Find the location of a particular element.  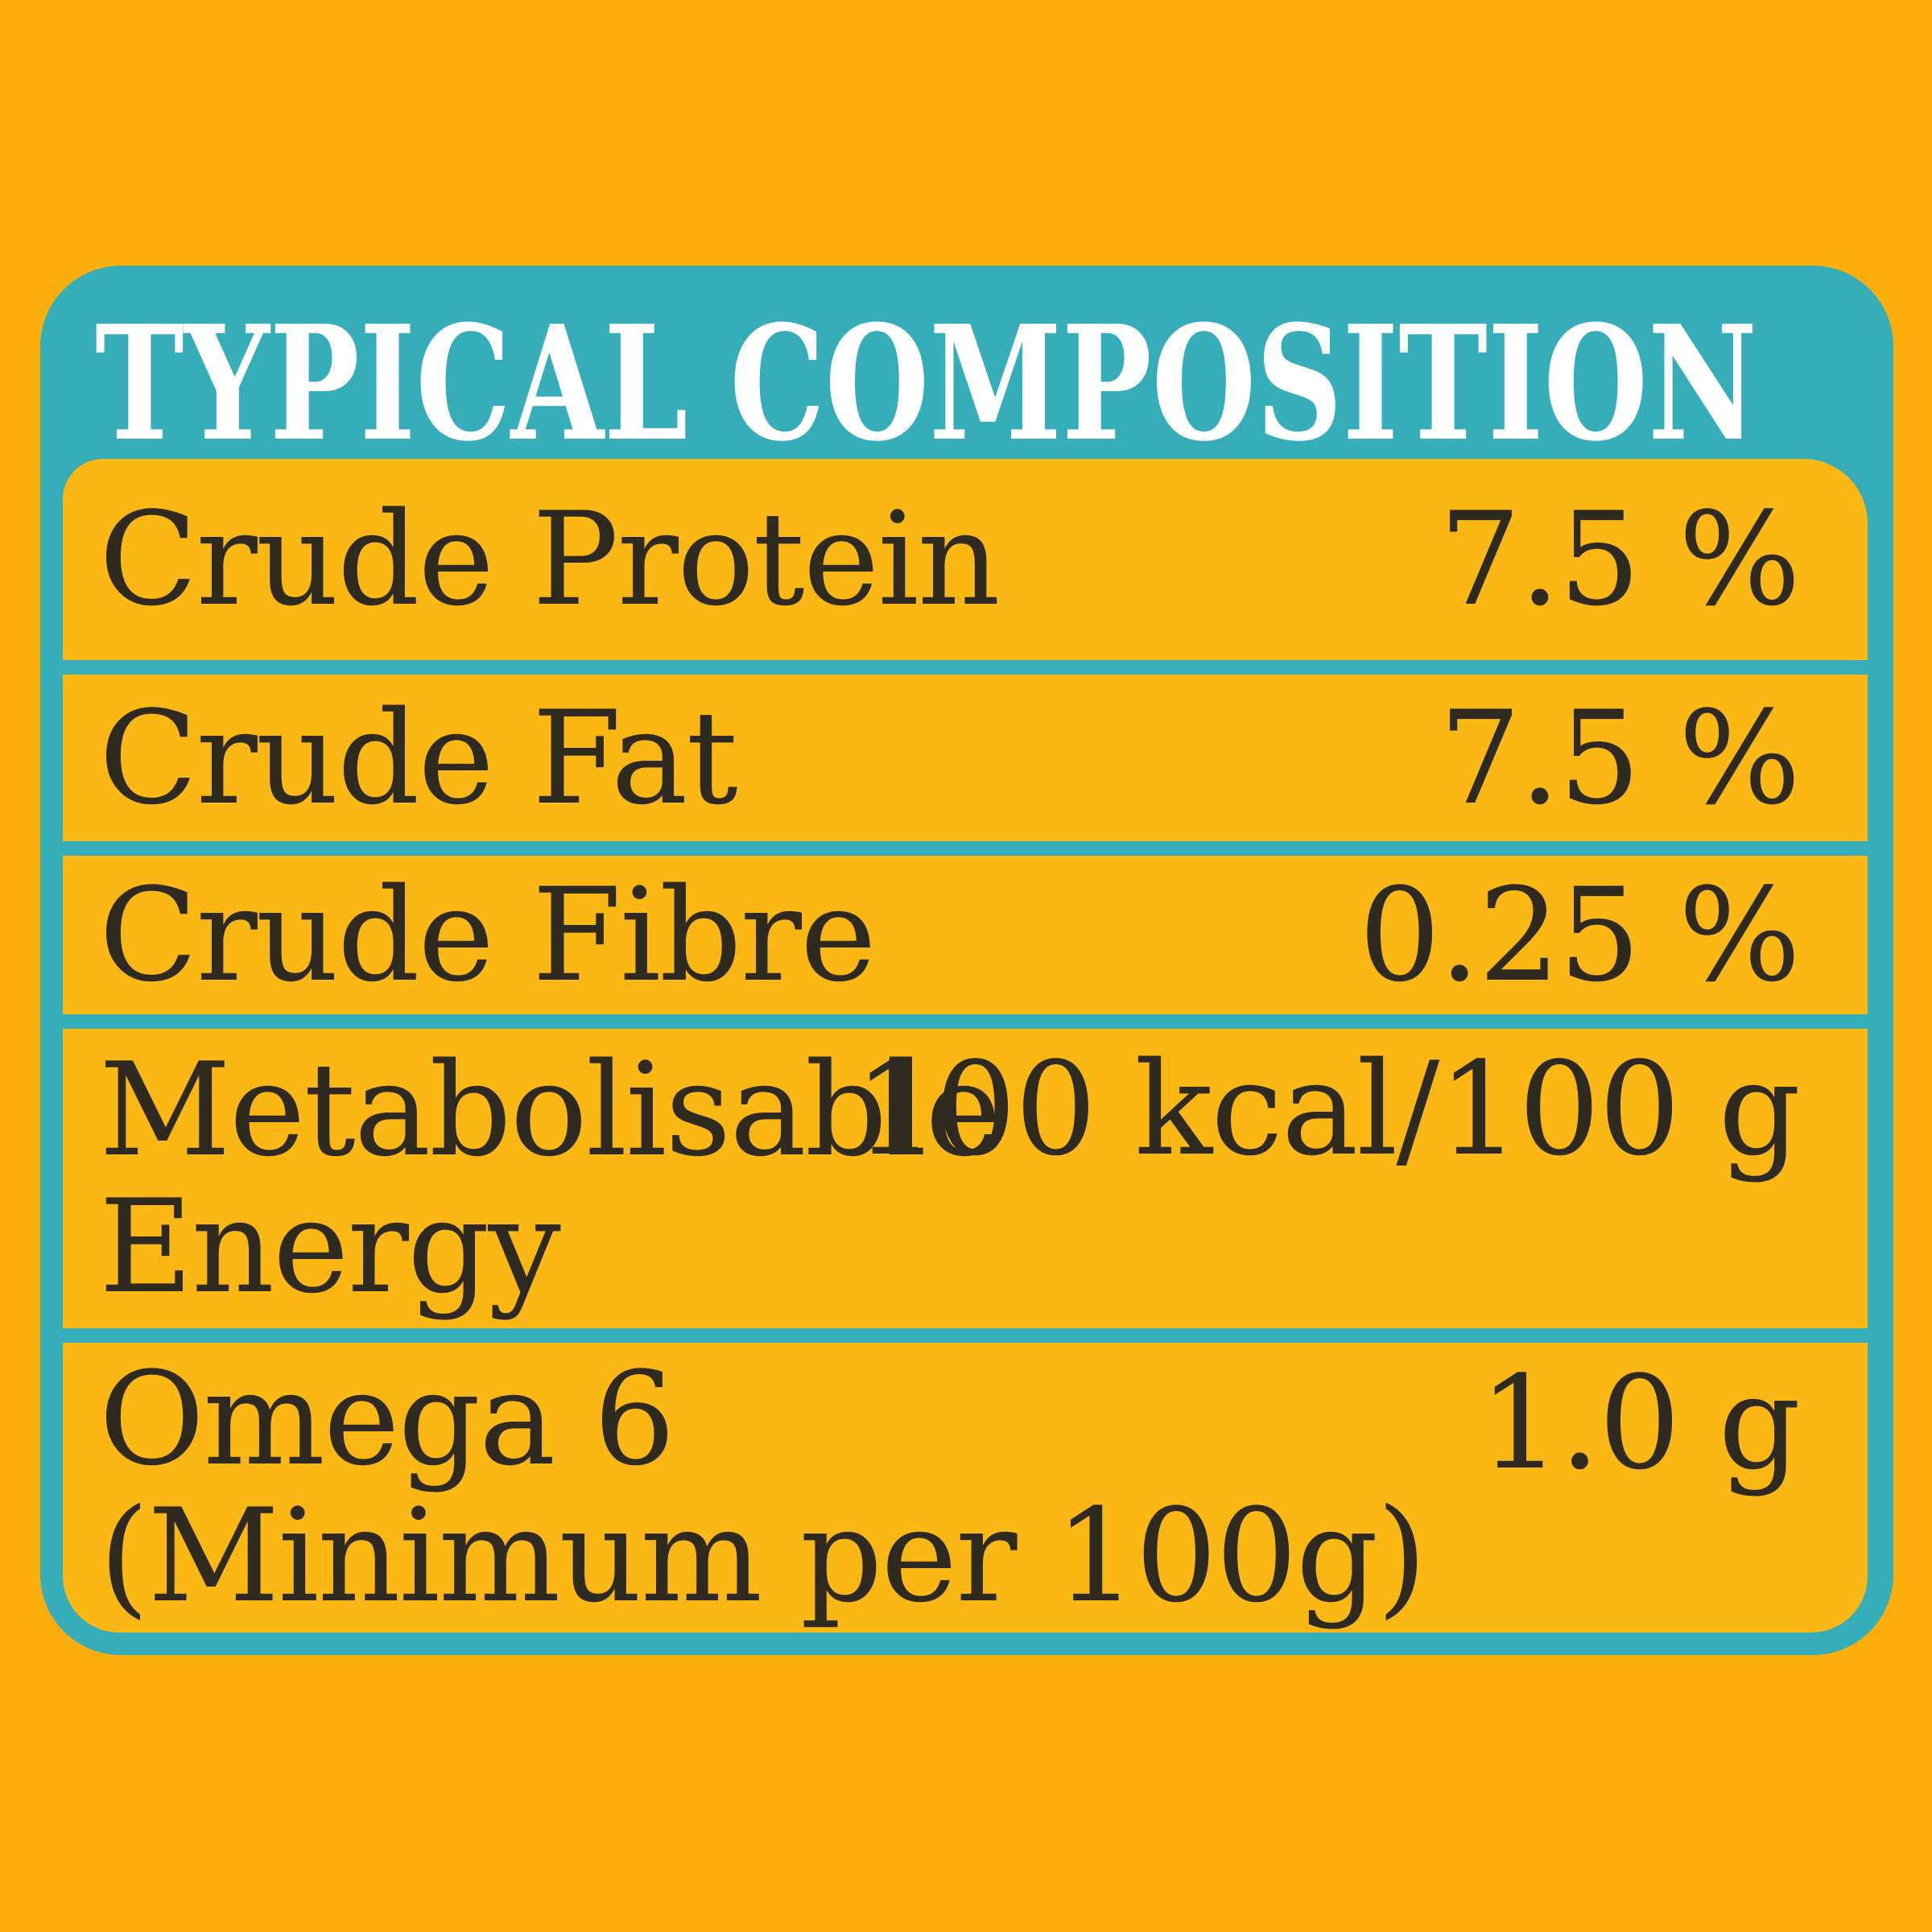

row-label-line2: Energy is located at coordinates (330, 1246).